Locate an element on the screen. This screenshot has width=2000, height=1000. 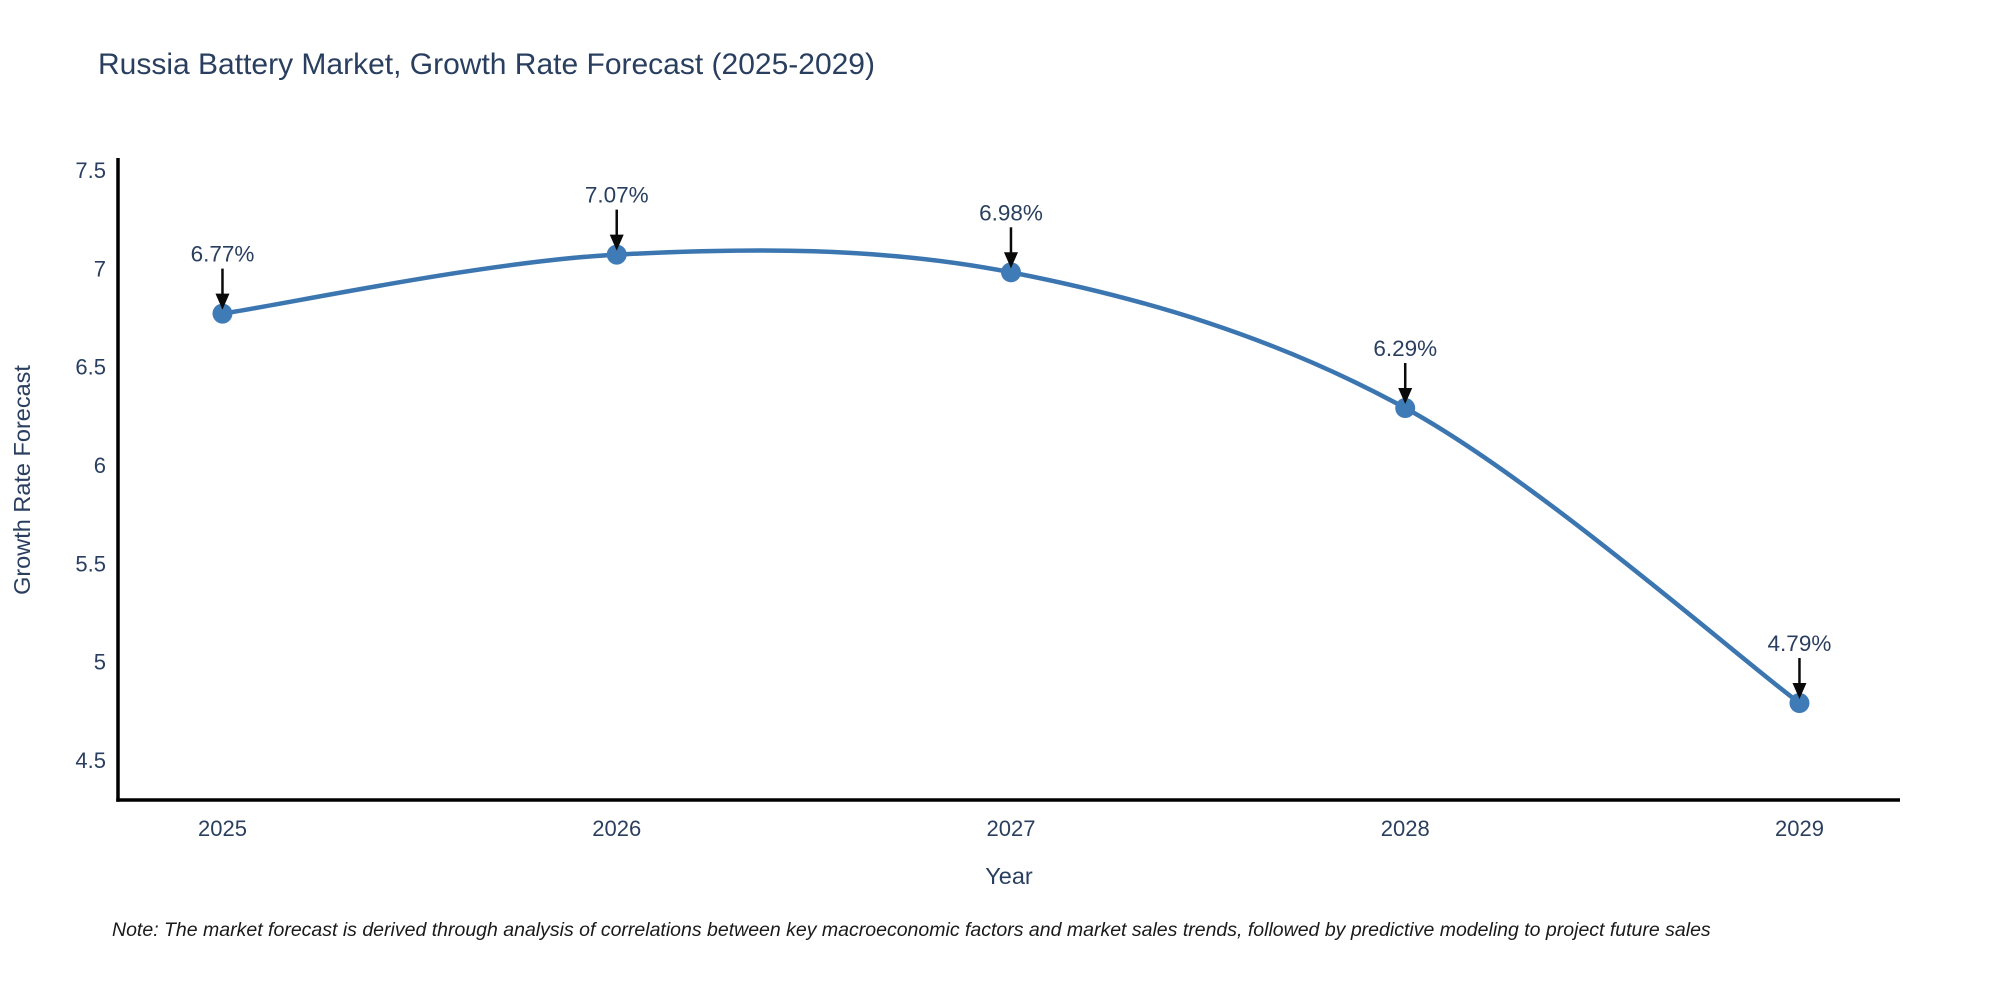
y-tick-label: 6.5 is located at coordinates (90, 367).